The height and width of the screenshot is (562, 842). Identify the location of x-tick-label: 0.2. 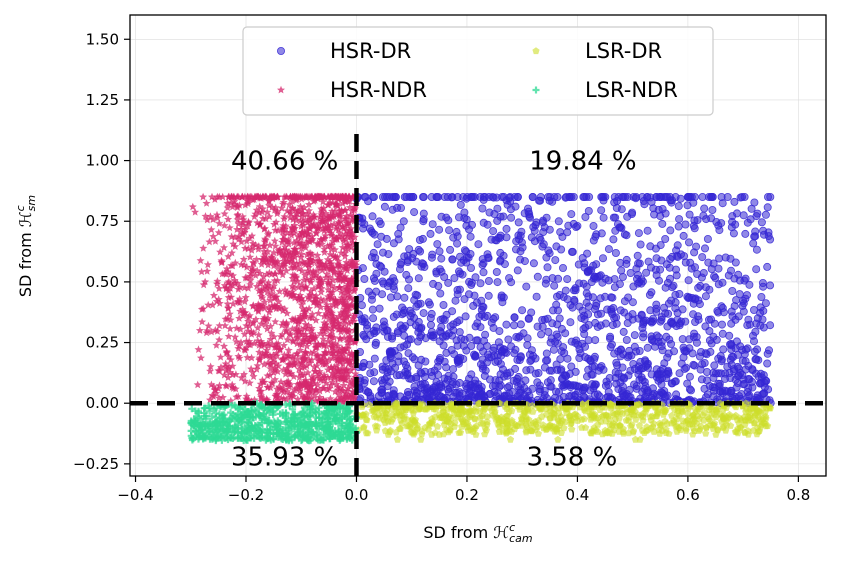
(467, 495).